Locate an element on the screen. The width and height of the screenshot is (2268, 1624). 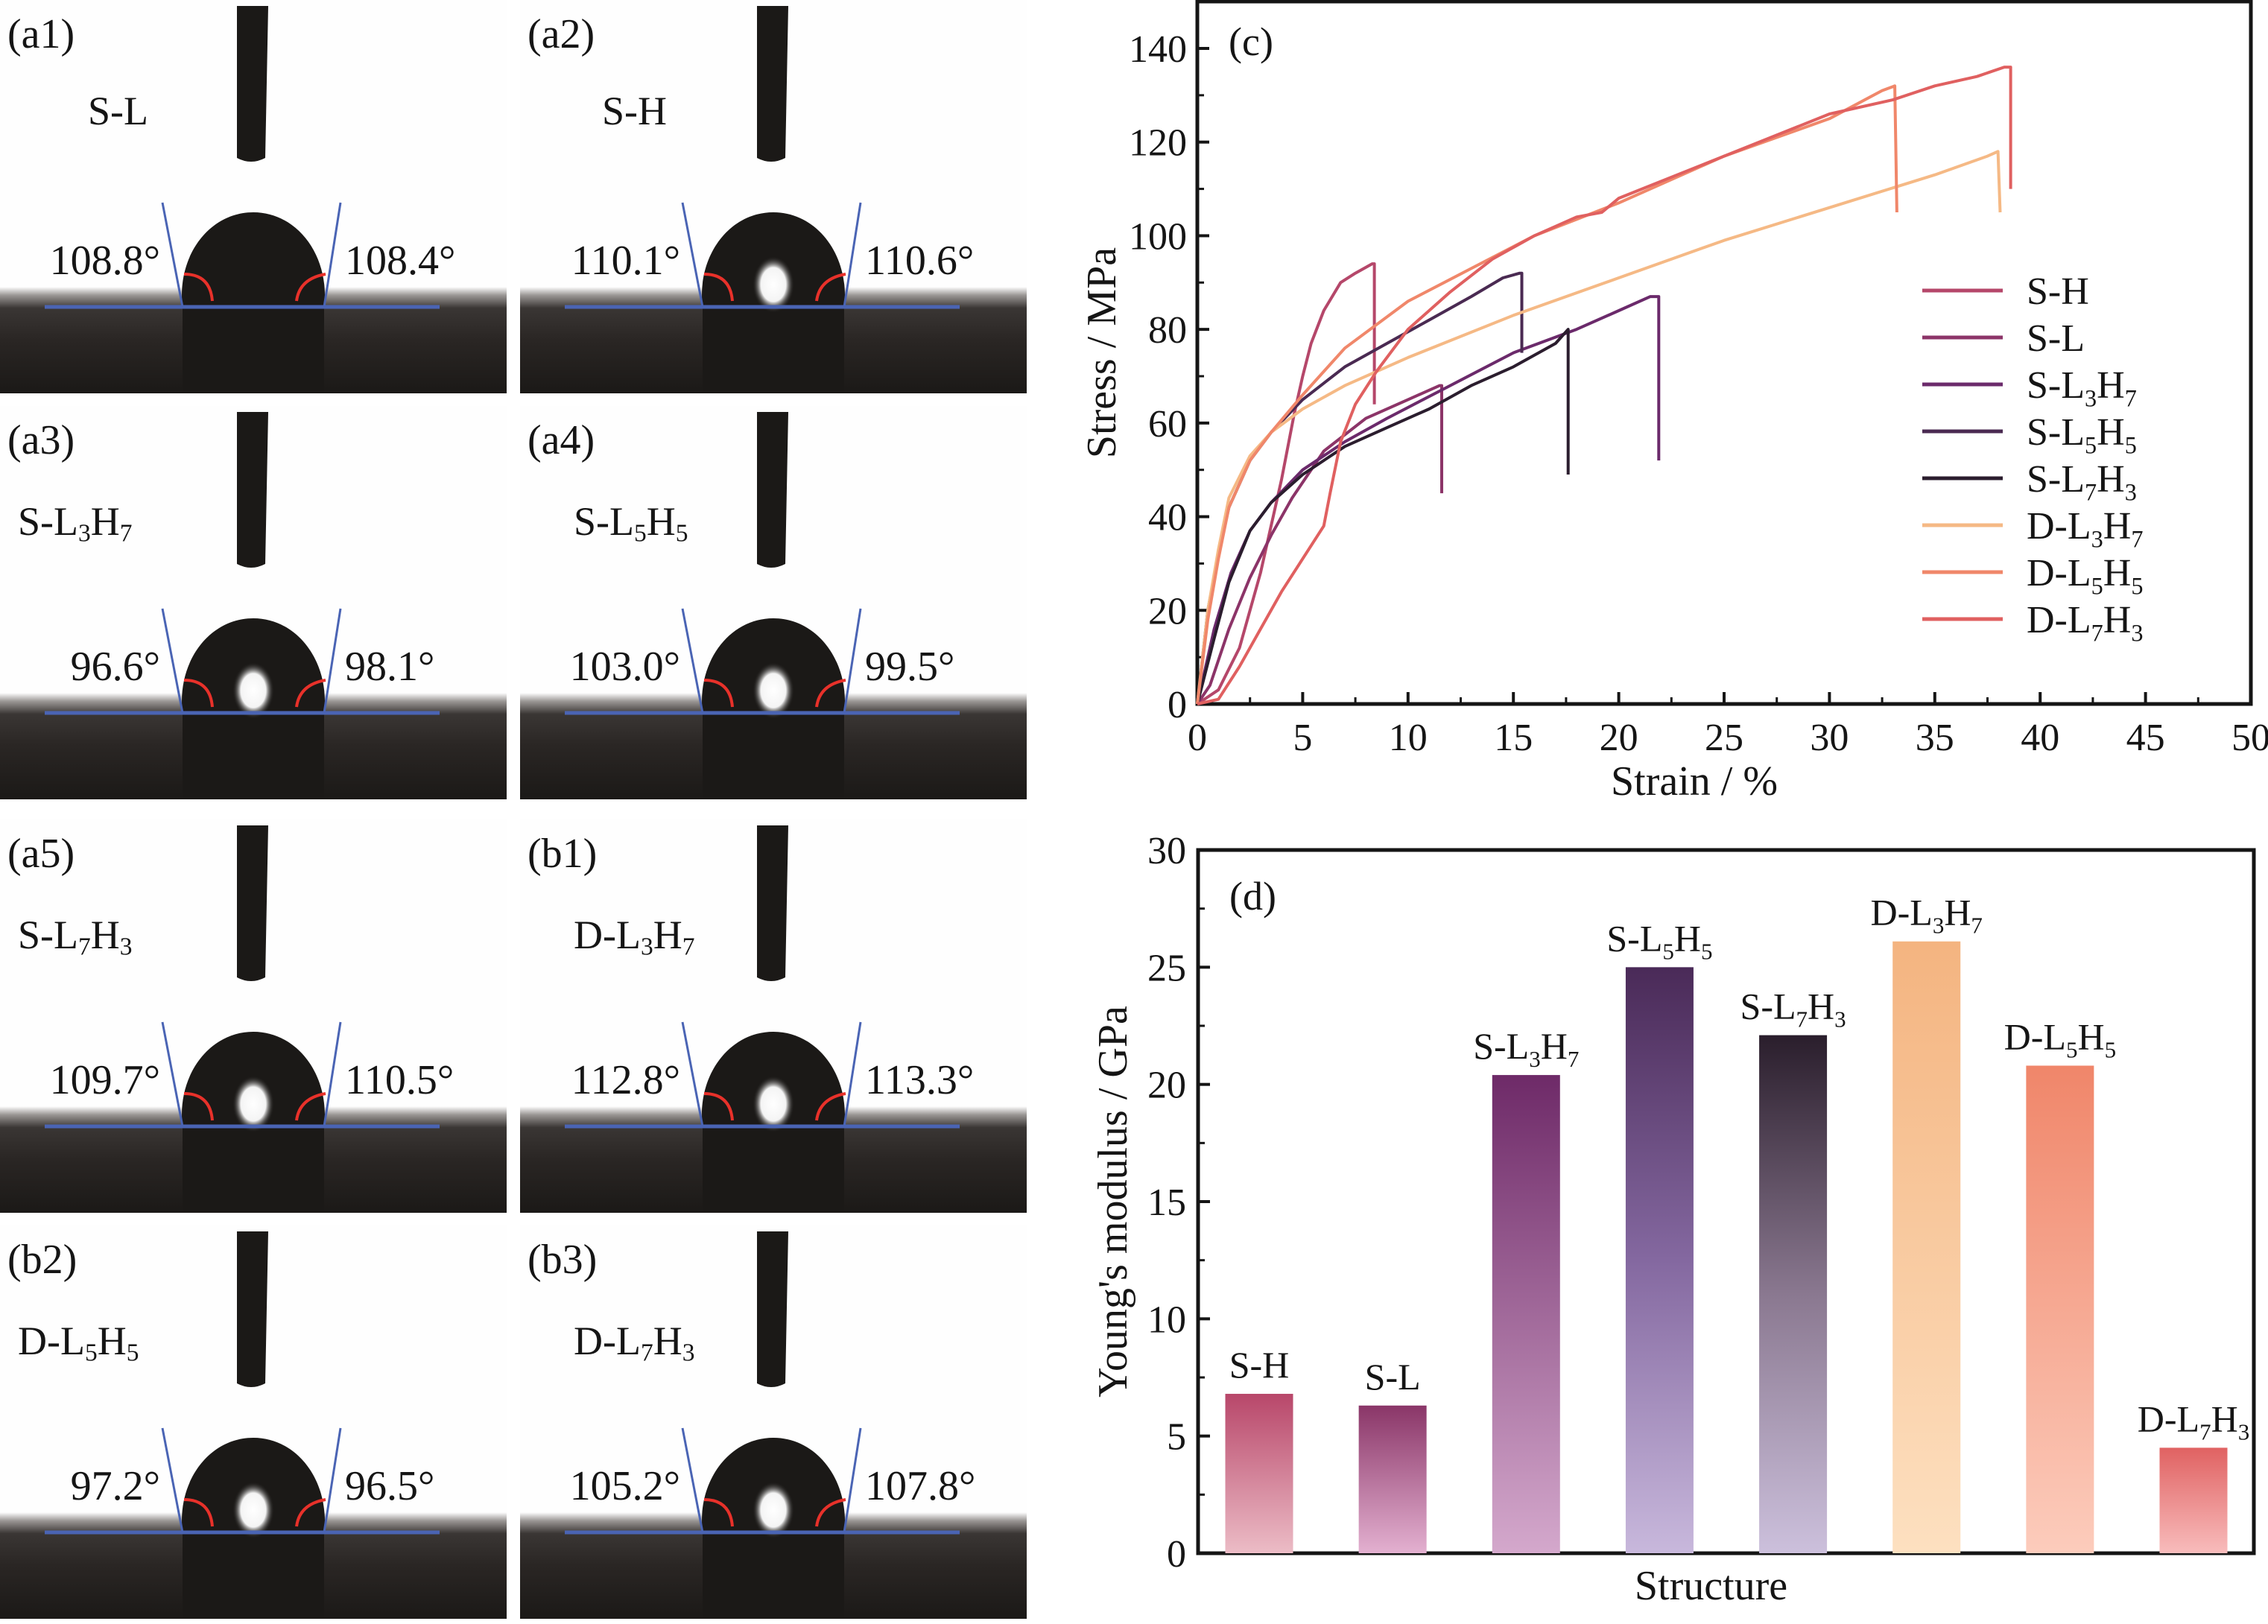
x-tick-label: 15 is located at coordinates (1514, 738).